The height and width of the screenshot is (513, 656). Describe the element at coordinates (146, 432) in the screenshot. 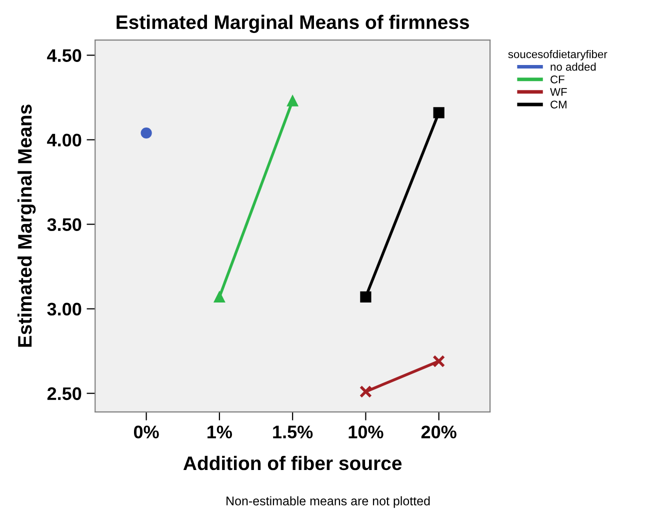

I see `x-tick-label: 0%` at that location.